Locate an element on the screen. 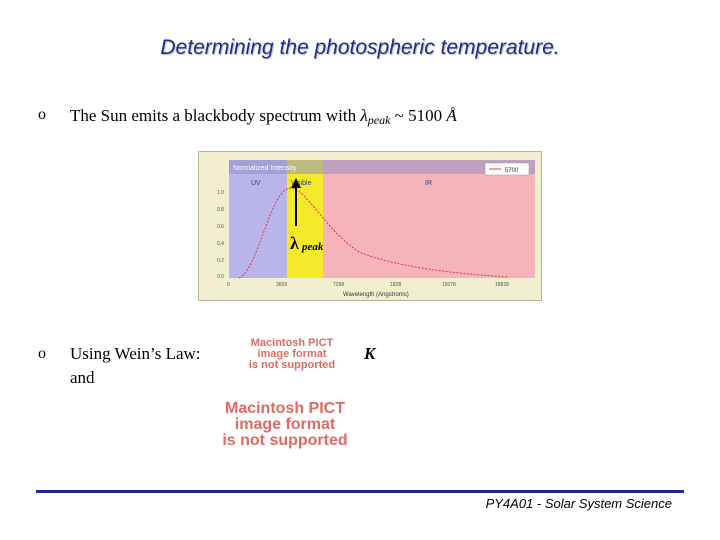 This screenshot has width=720, height=540. annotation-lambda: λ is located at coordinates (294, 243).